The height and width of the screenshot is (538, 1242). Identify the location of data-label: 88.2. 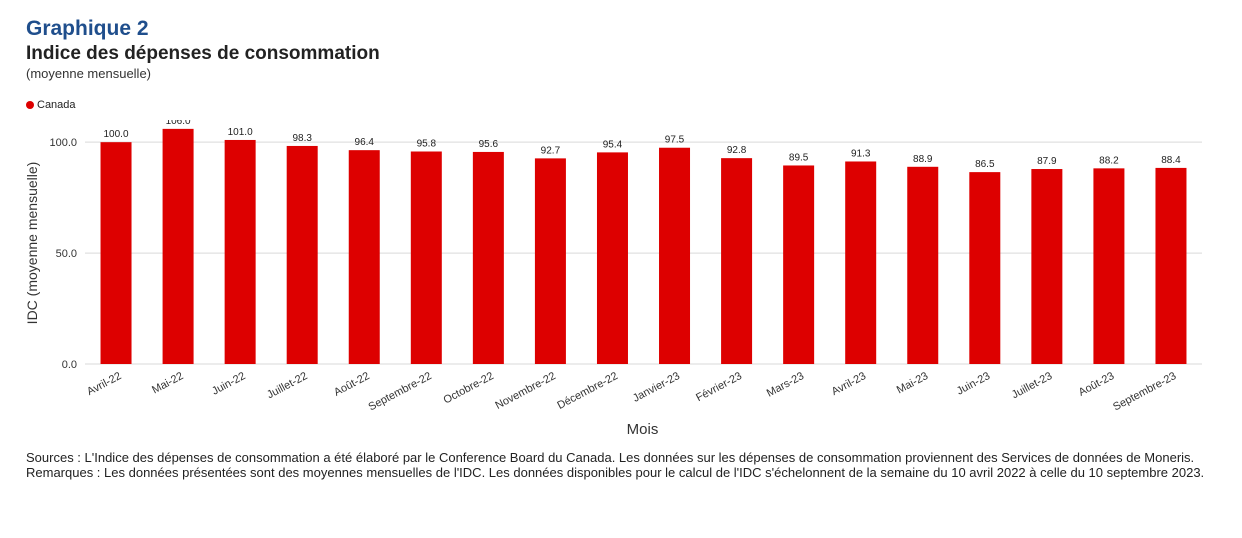
(1109, 160).